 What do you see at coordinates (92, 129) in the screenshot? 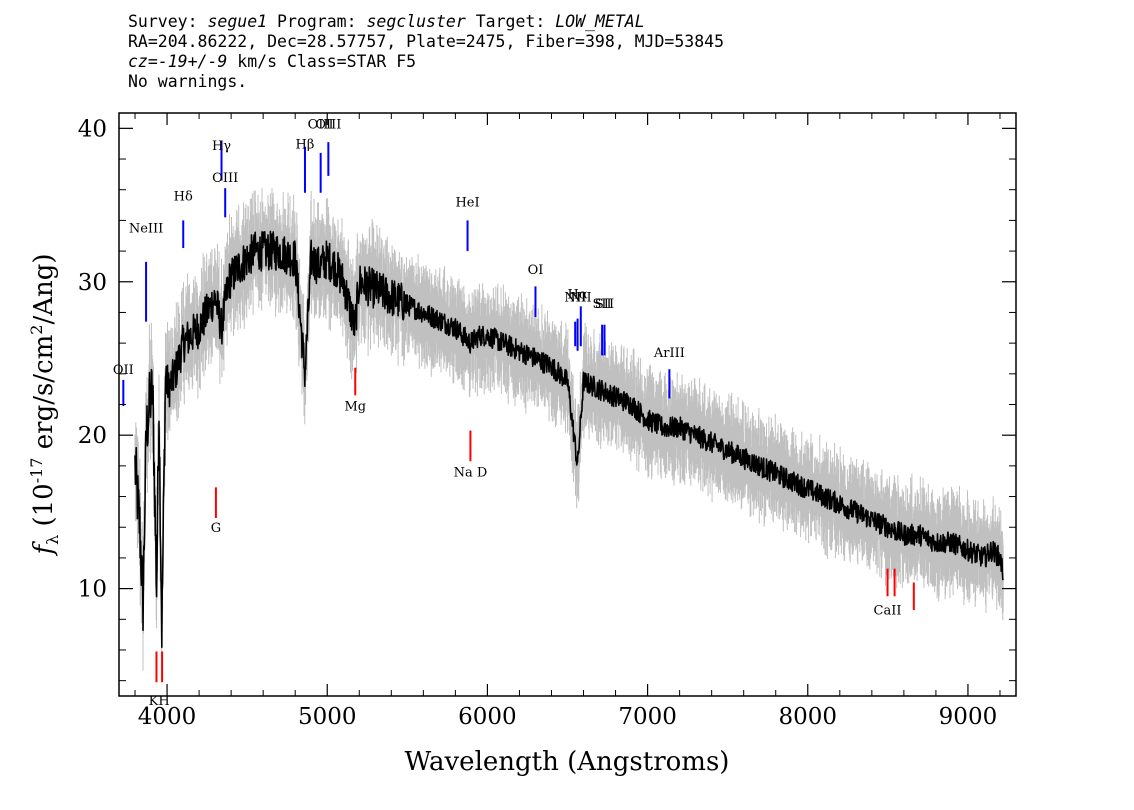
I see `y-tick-label: 40` at bounding box center [92, 129].